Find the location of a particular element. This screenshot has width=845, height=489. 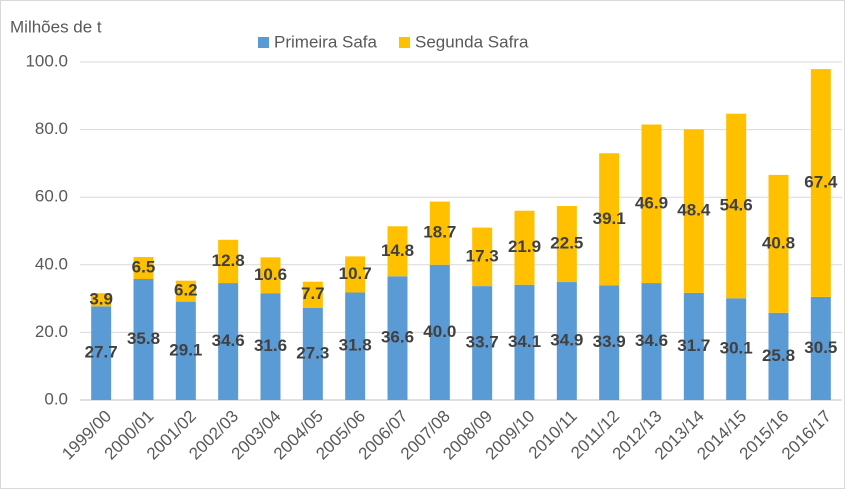

data-label: 40.8 is located at coordinates (778, 242).